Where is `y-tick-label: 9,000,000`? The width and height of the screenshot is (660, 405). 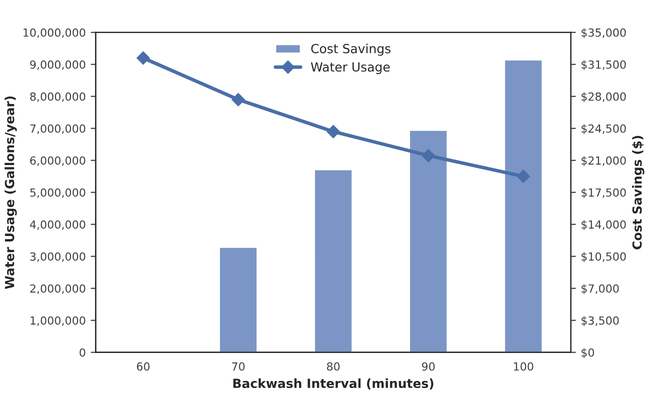 y-tick-label: 9,000,000 is located at coordinates (58, 65).